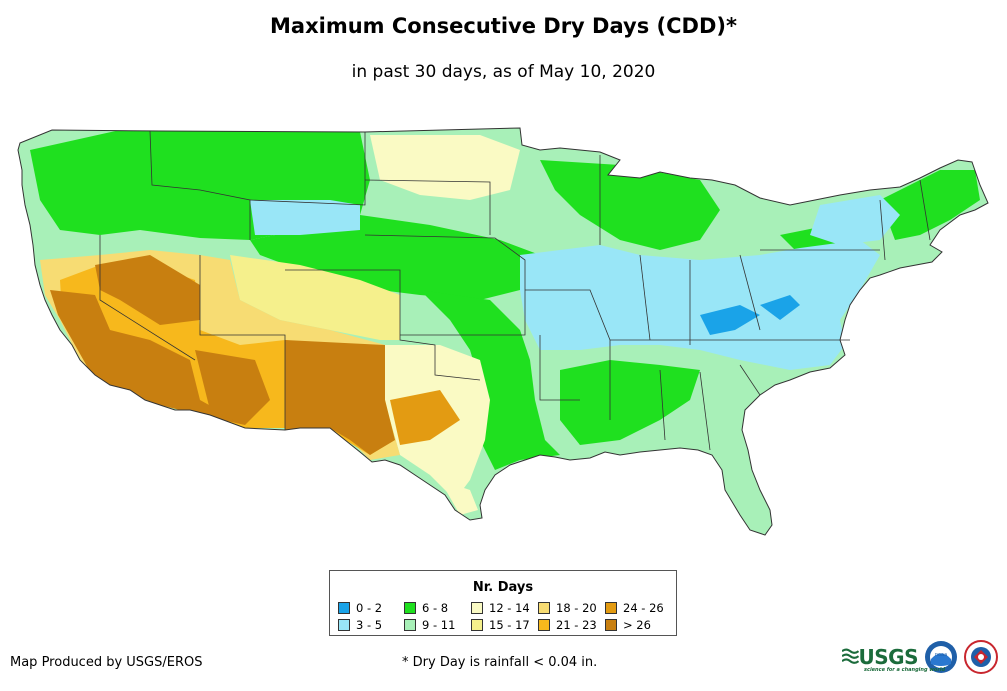 The width and height of the screenshot is (1007, 691). What do you see at coordinates (850, 656) in the screenshot?
I see `usgs-wave-icon` at bounding box center [850, 656].